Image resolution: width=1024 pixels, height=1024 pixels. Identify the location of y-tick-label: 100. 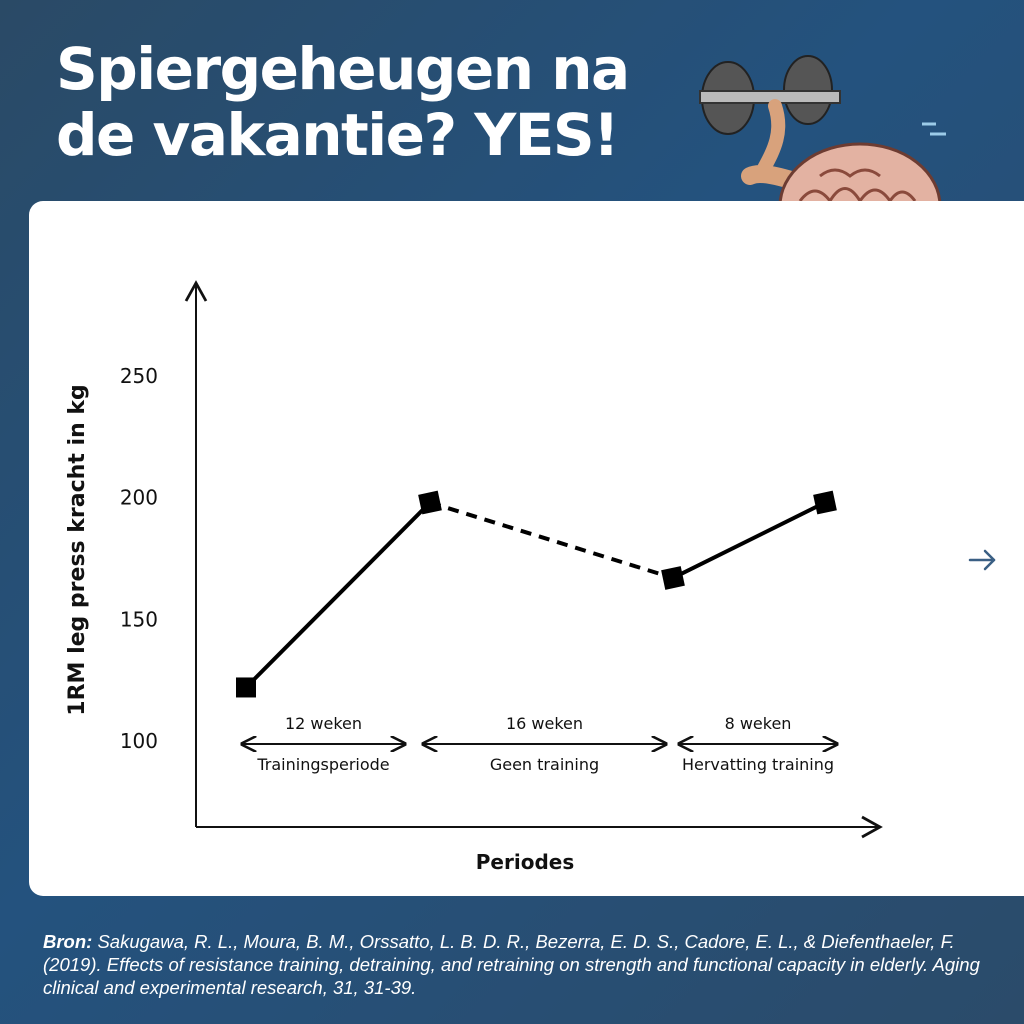
(139, 741).